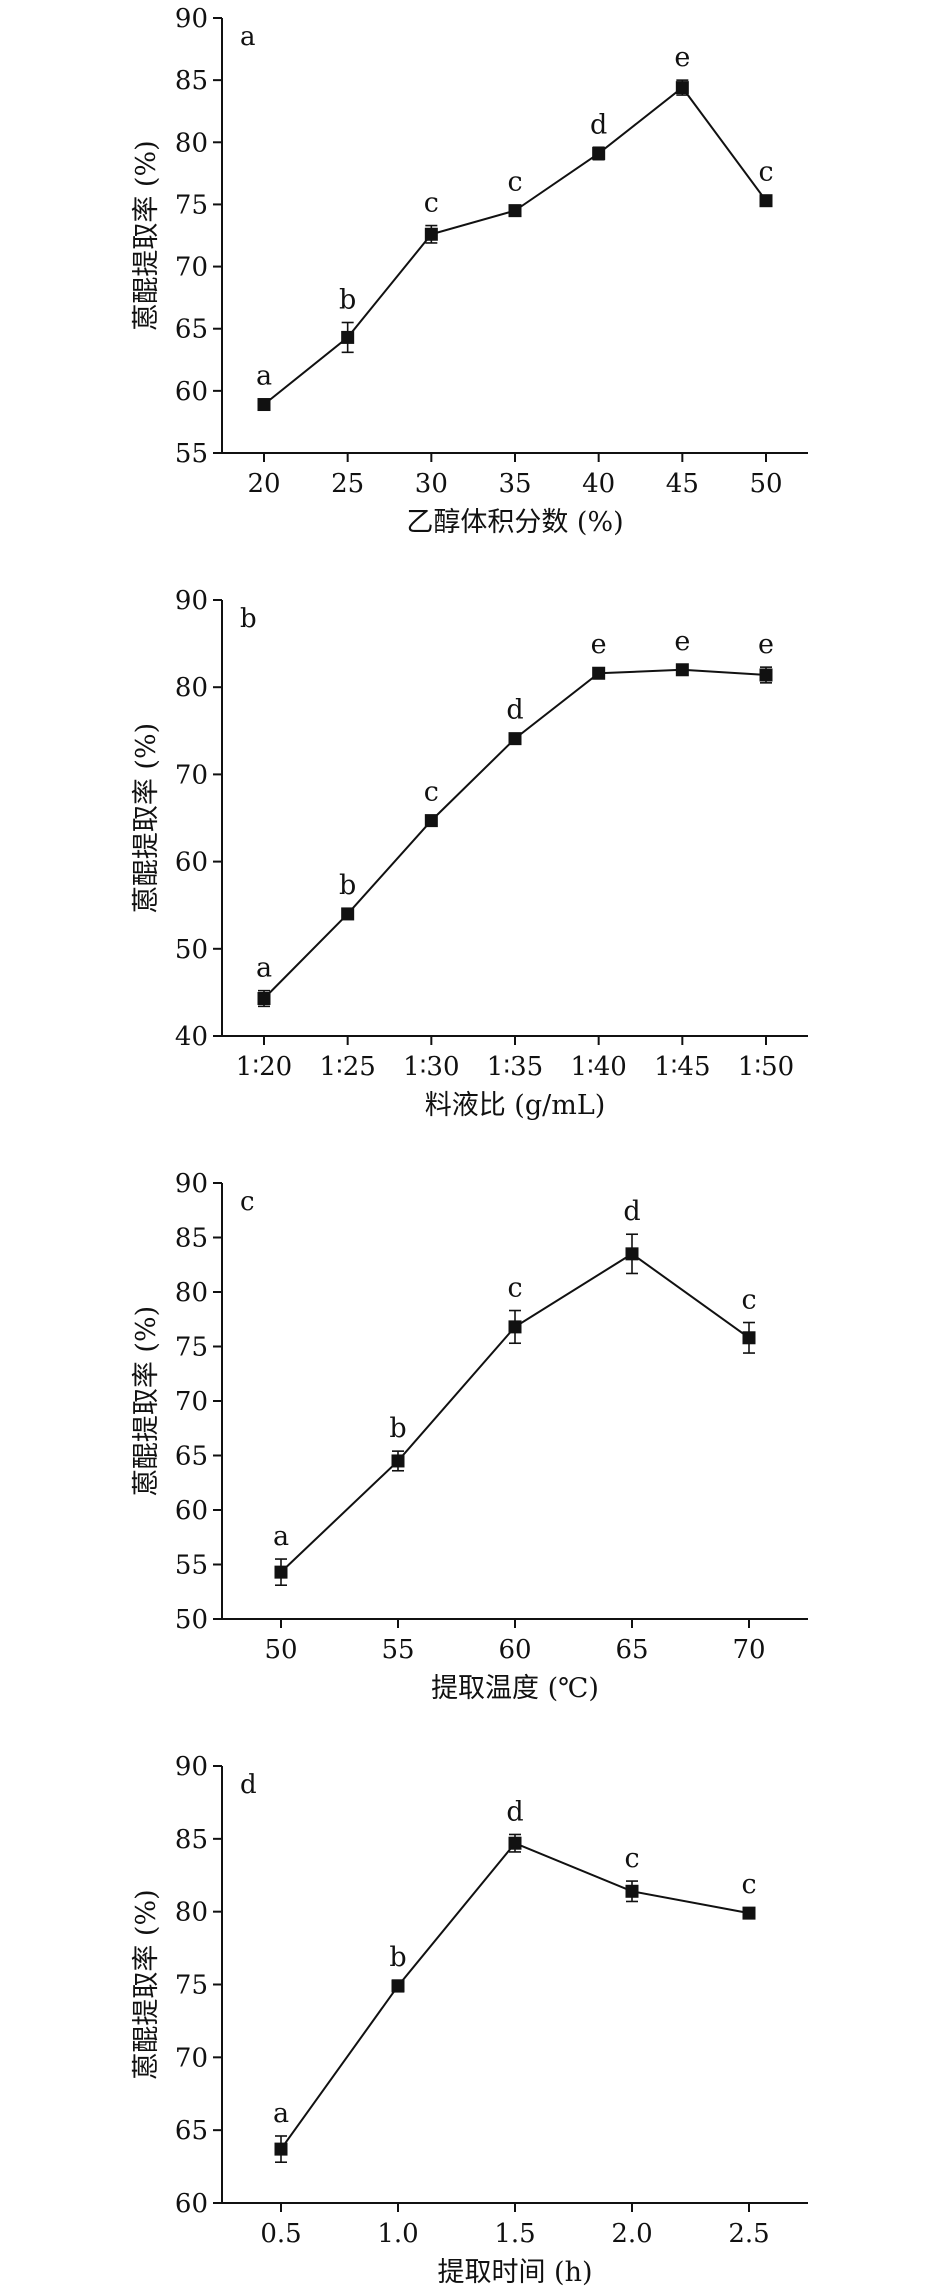  I want to click on panel-label: c, so click(247, 1202).